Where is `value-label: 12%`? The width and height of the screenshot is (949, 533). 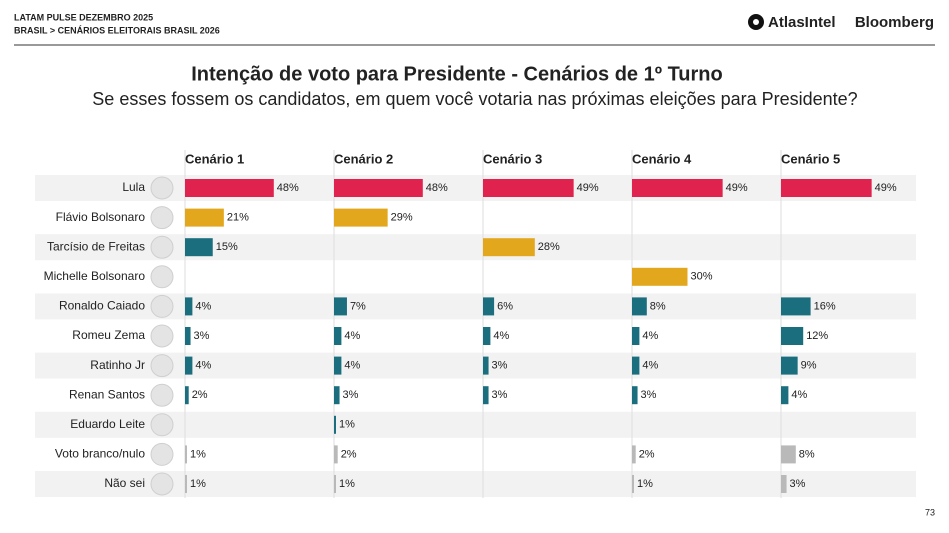 value-label: 12% is located at coordinates (817, 336).